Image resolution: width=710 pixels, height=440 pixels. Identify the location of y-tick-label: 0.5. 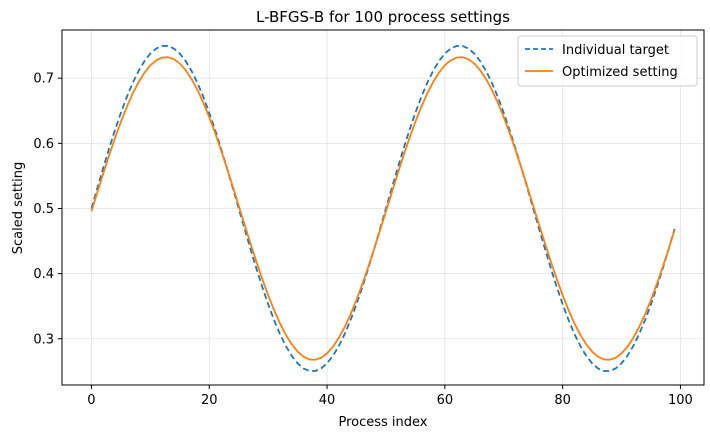
(43, 209).